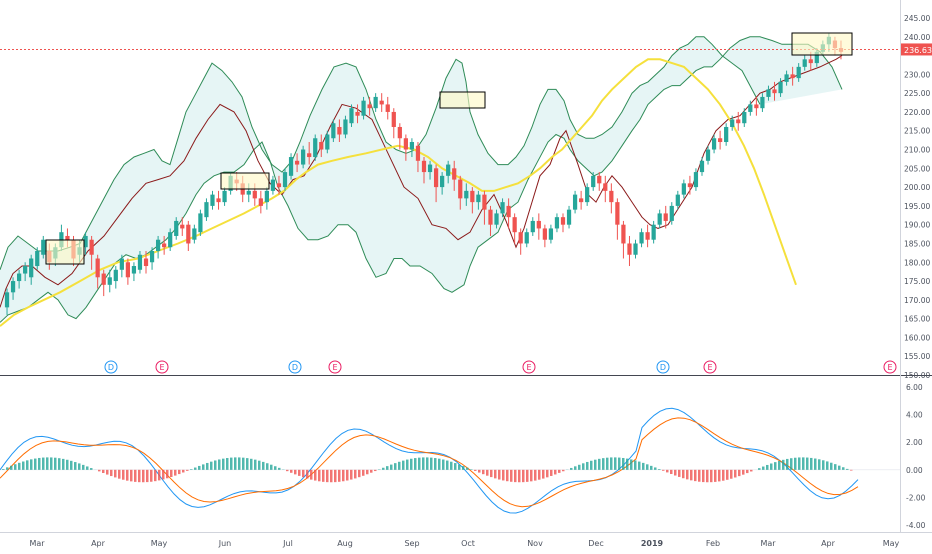 Image resolution: width=932 pixels, height=554 pixels. What do you see at coordinates (468, 543) in the screenshot?
I see `x-axis-label: Oct` at bounding box center [468, 543].